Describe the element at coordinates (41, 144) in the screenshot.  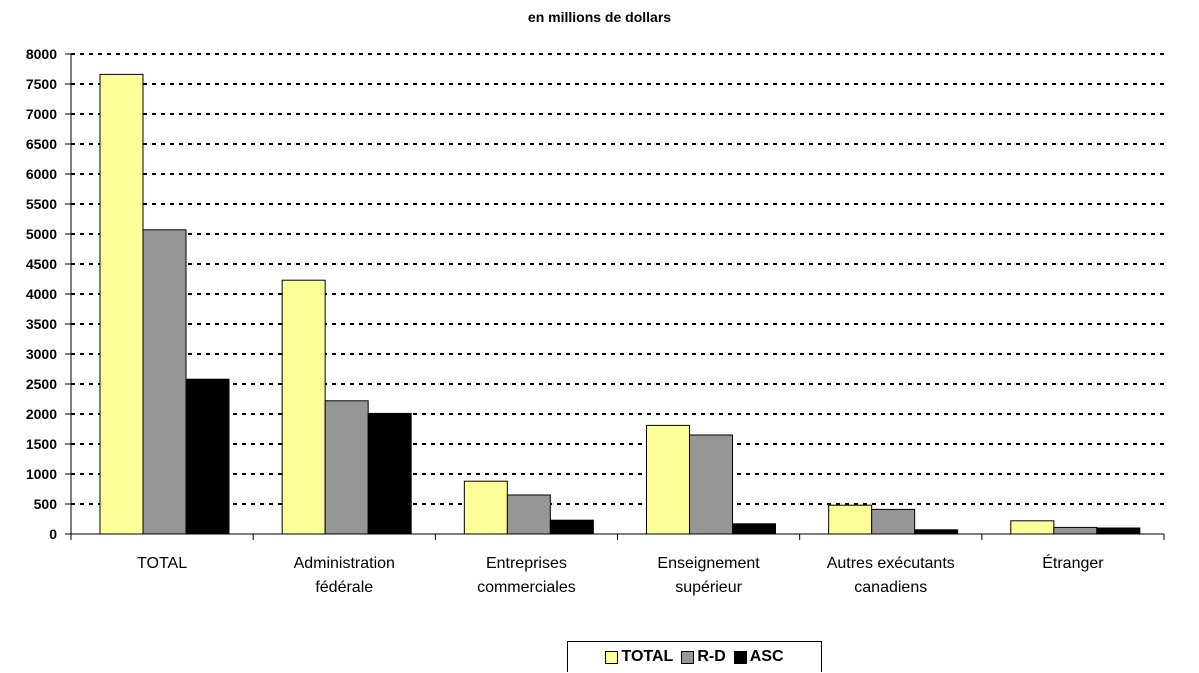
I see `y-tick-label: 6500` at that location.